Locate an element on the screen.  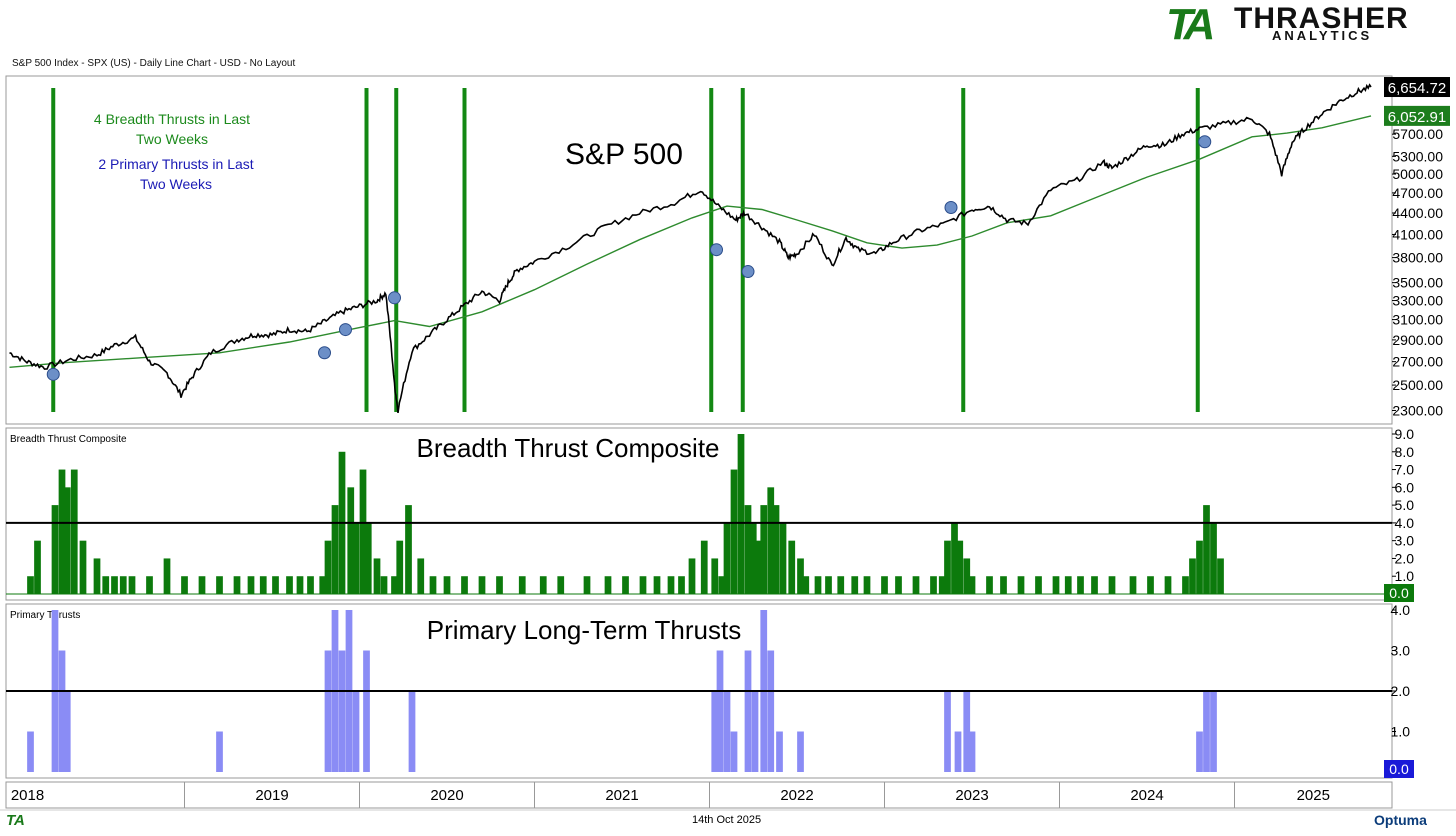
primary-y-tick-label-0: 4.0 is located at coordinates (1401, 610).